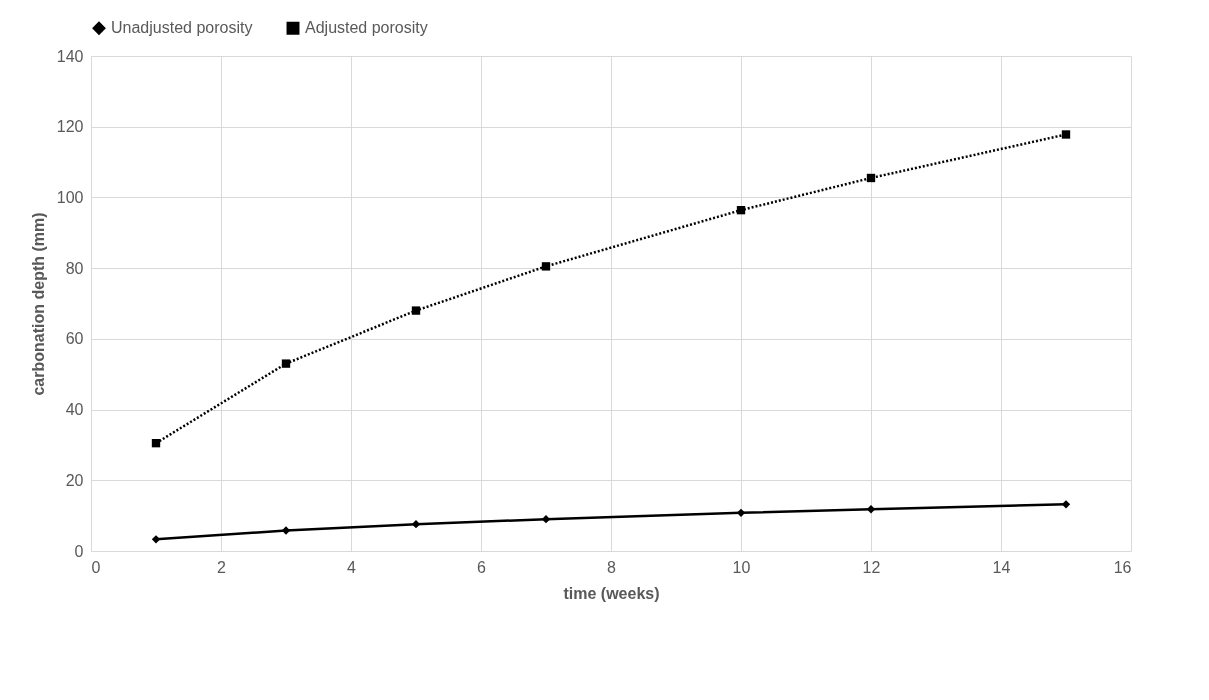 The width and height of the screenshot is (1209, 700). What do you see at coordinates (96, 567) in the screenshot?
I see `x-tick-label: 0` at bounding box center [96, 567].